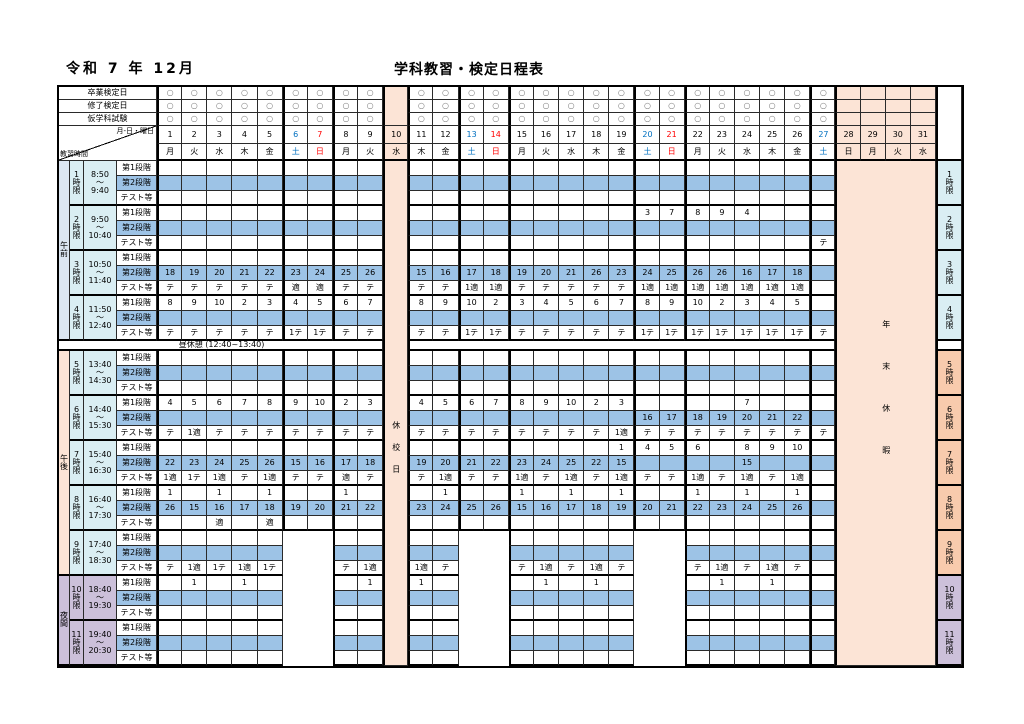  What do you see at coordinates (923, 135) in the screenshot?
I see `date-cell: 31` at bounding box center [923, 135].